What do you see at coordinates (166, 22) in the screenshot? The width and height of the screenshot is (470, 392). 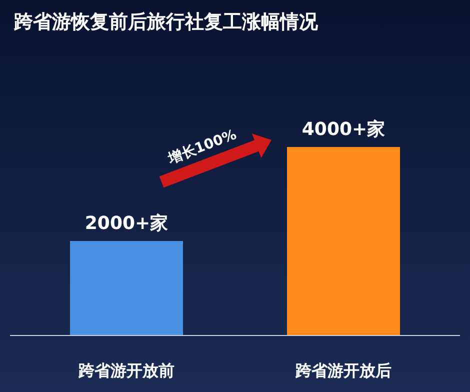 I see `chart-title: 跨省游恢复前后旅行社复工涨幅情况` at bounding box center [166, 22].